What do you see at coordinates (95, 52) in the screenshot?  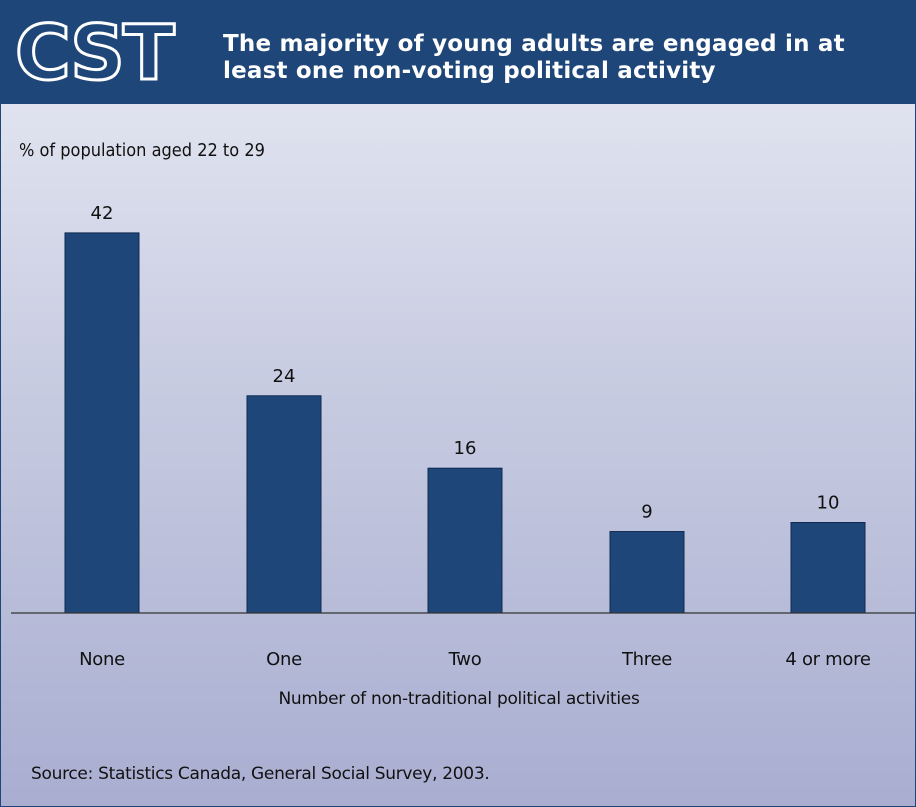 I see `logo-text: CST` at bounding box center [95, 52].